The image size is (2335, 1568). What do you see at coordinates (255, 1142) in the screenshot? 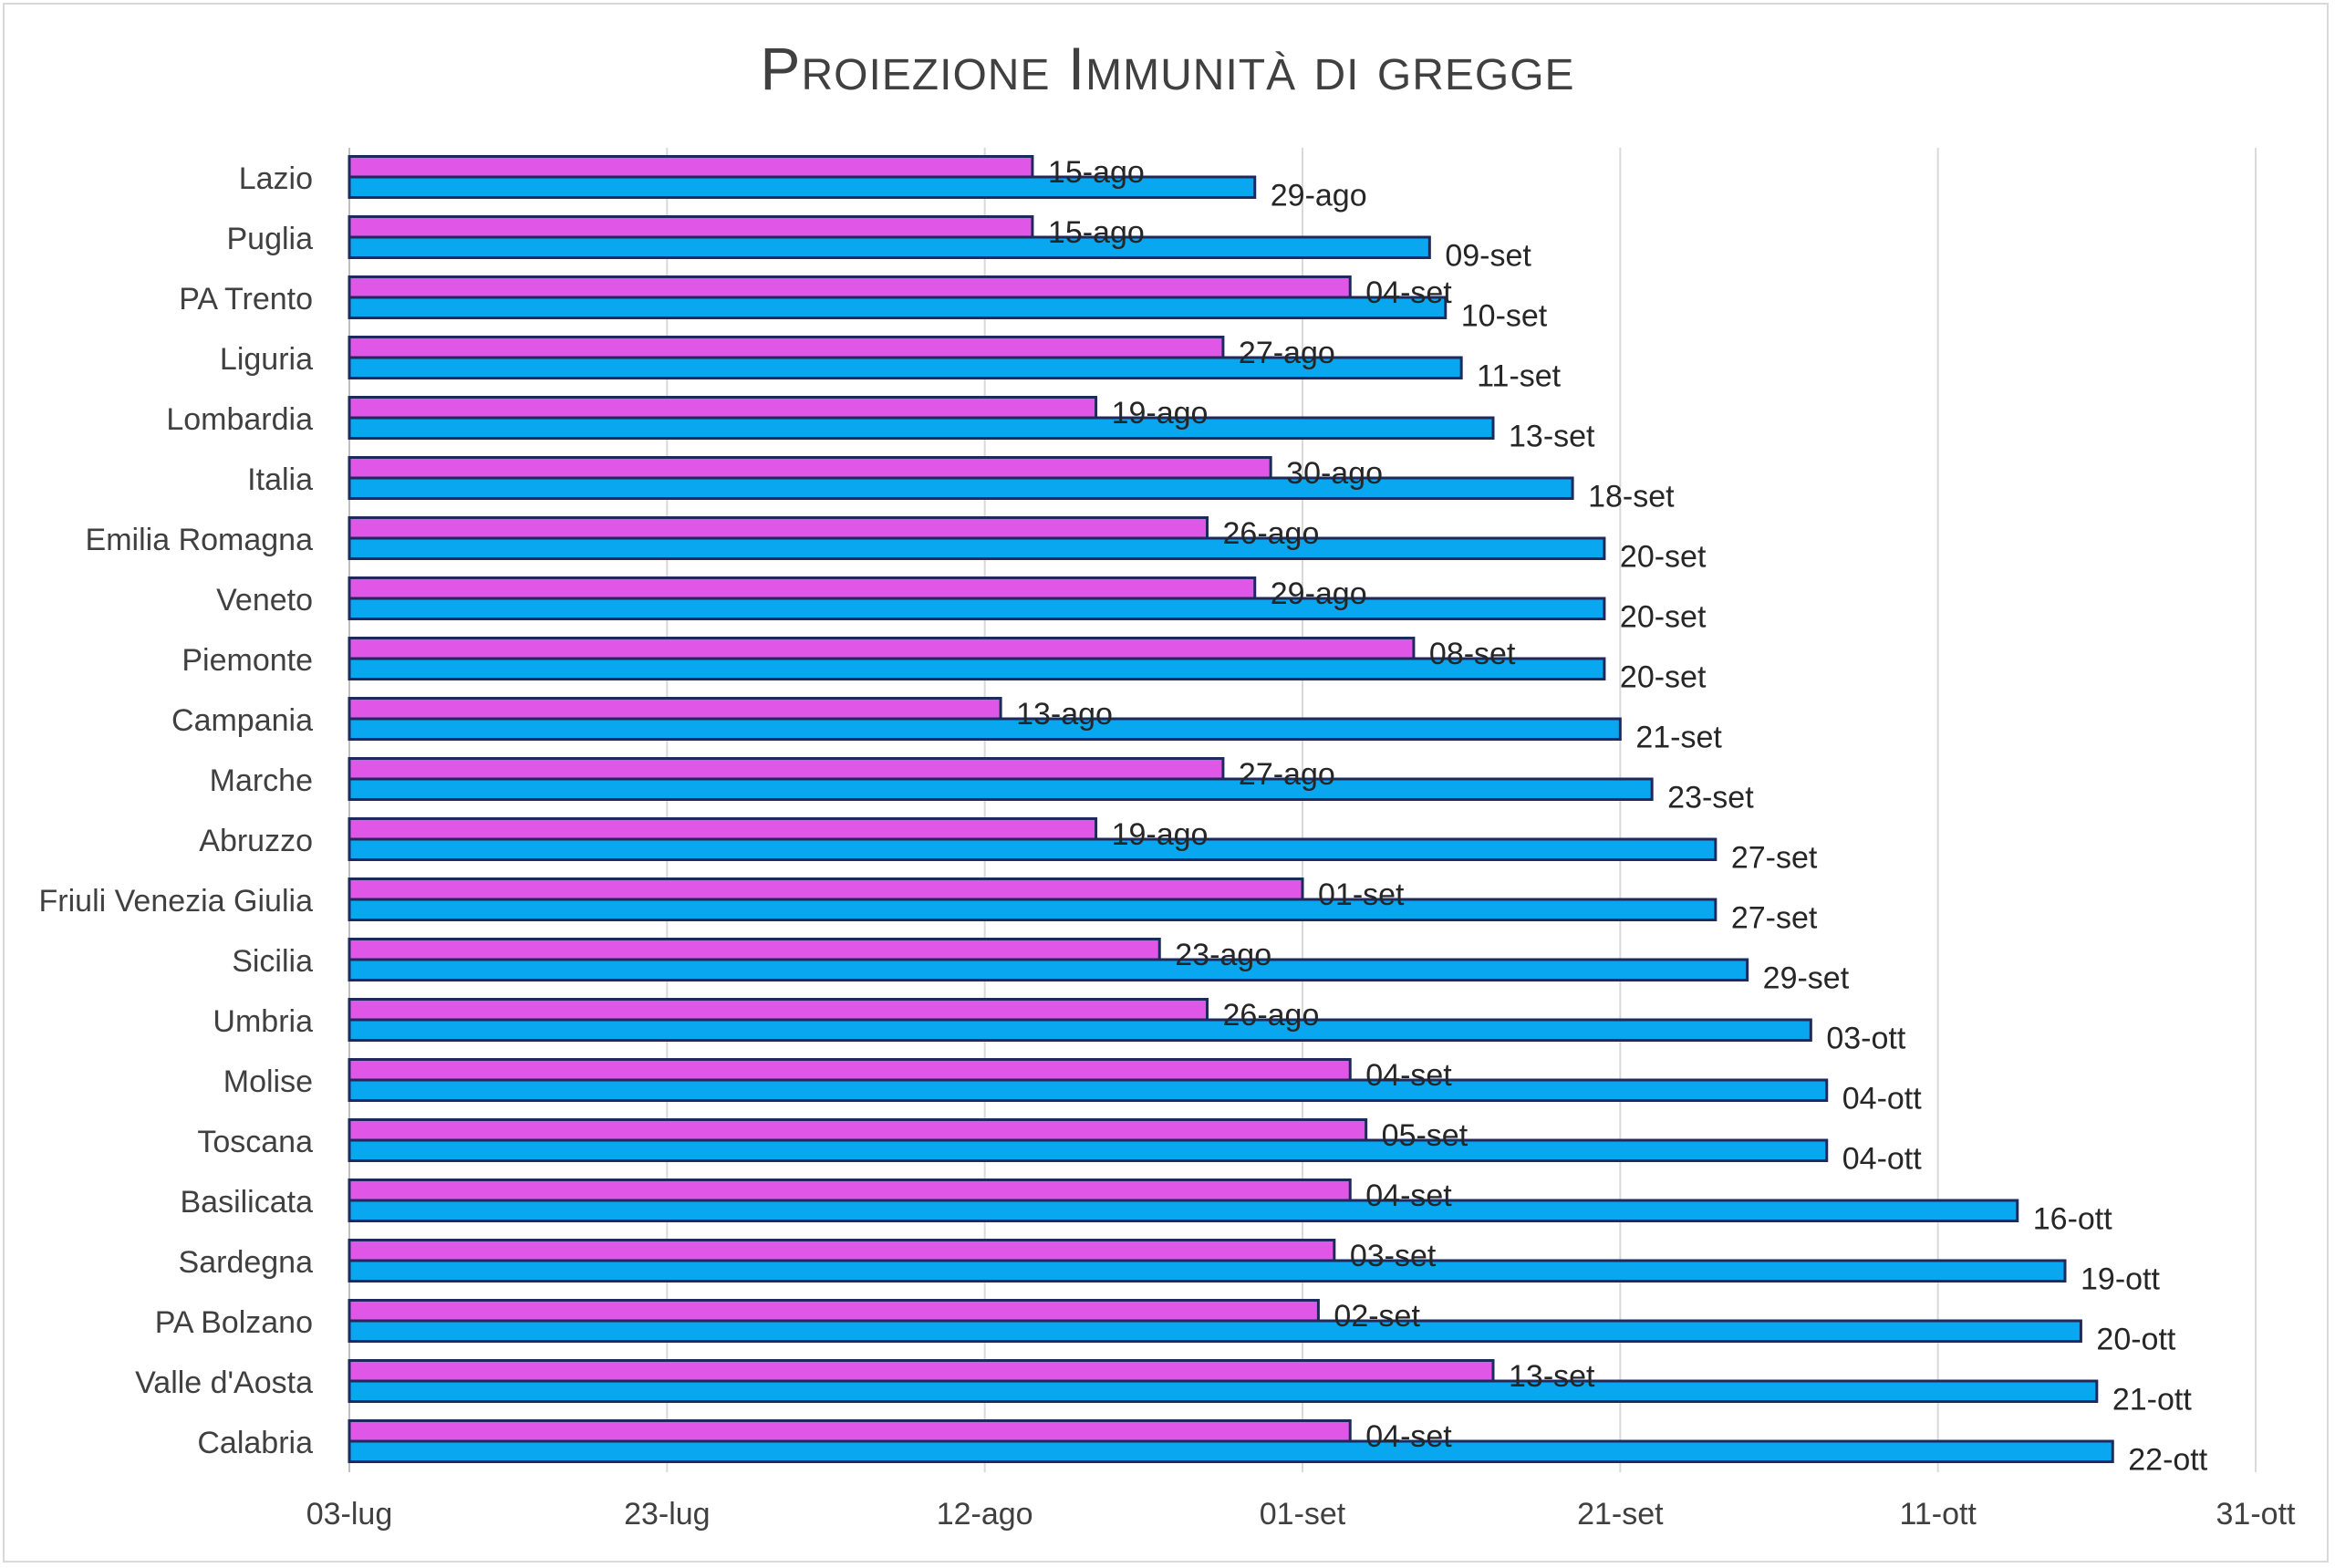
I see `category-label: Toscana` at bounding box center [255, 1142].